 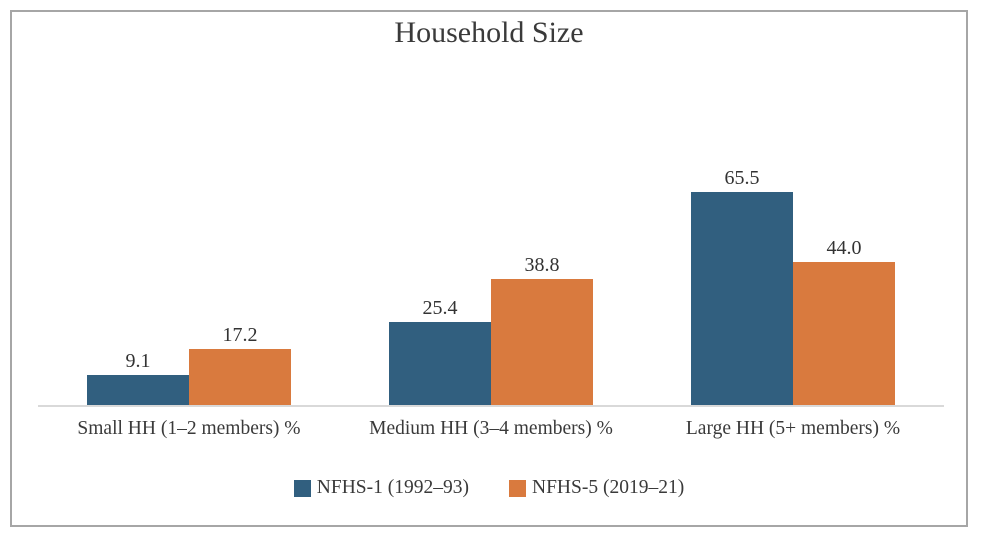 I want to click on bar-col-series1-cat1: 38.8, so click(x=542, y=329).